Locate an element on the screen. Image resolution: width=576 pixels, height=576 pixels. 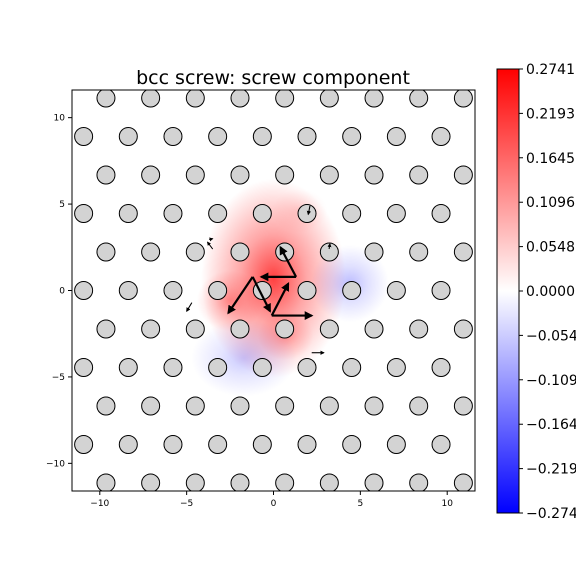
x-tick-label: −10 is located at coordinates (99, 504).